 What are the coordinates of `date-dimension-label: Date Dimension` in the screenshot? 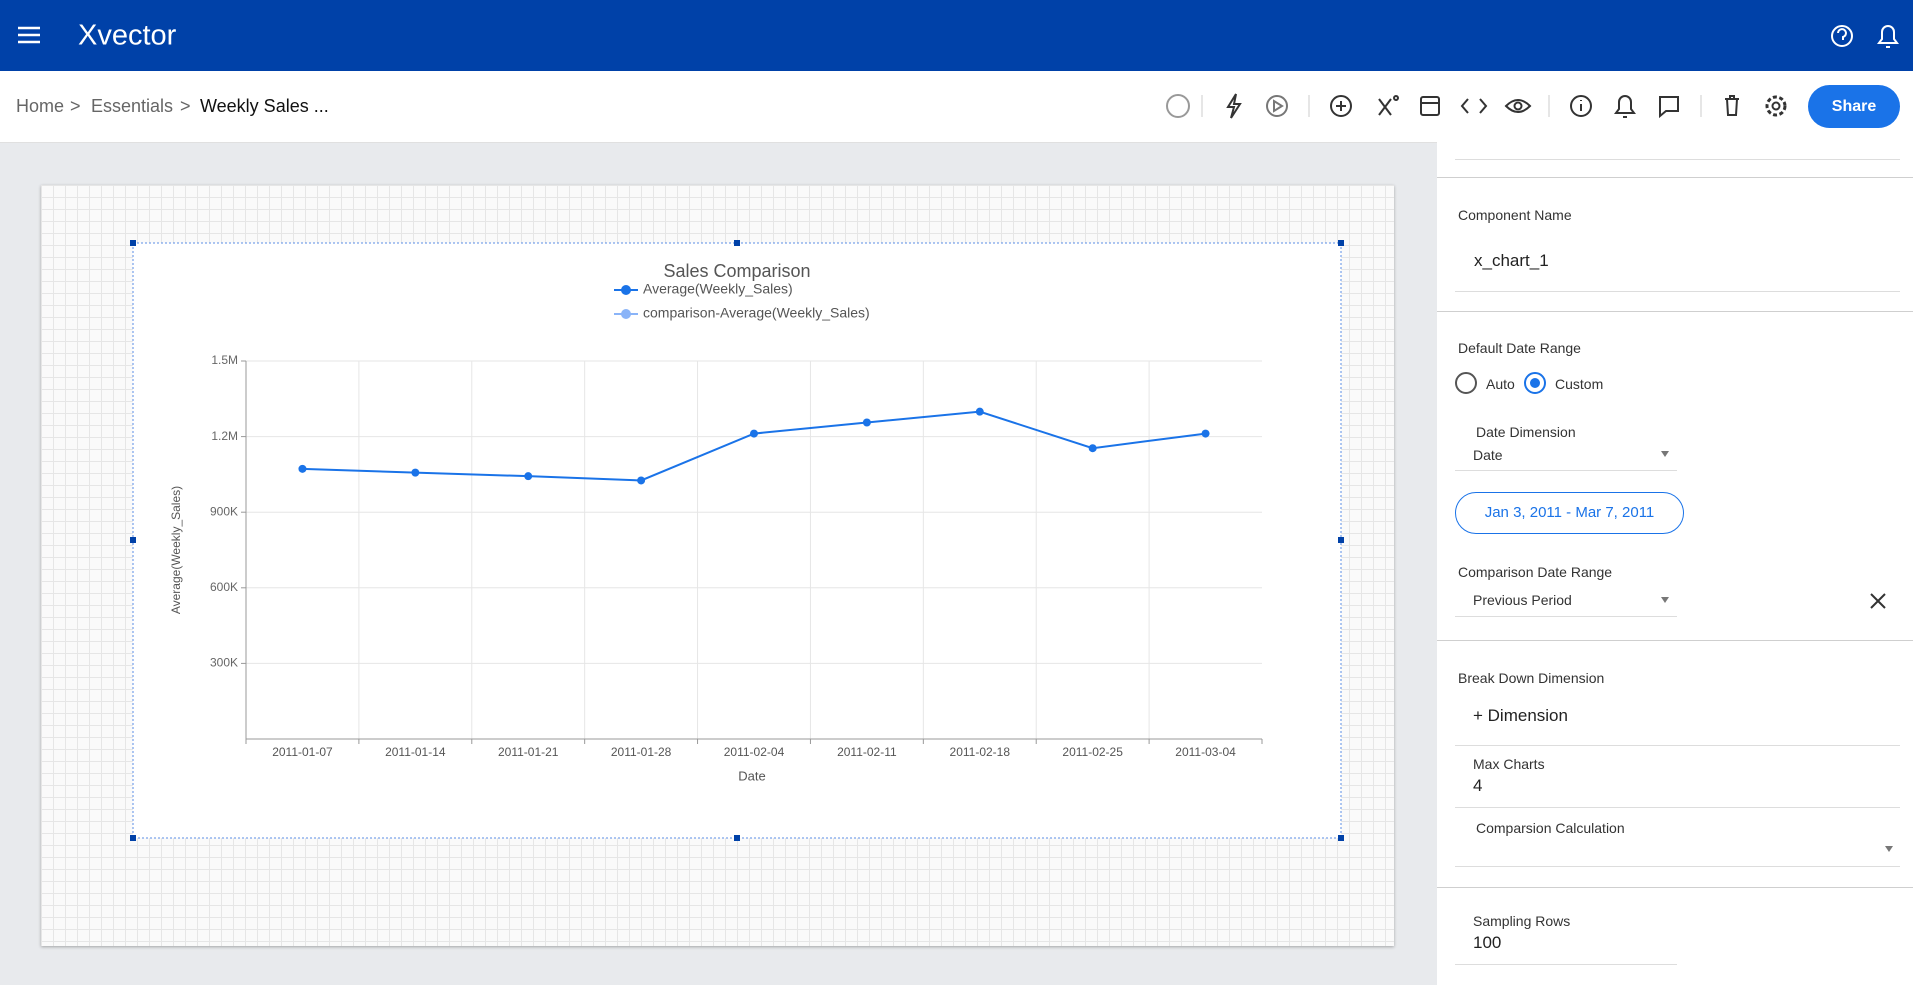 It's located at (1526, 432).